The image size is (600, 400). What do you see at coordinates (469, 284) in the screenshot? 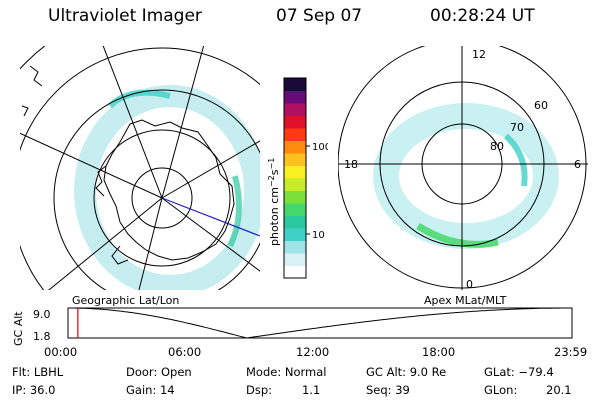
I see `mlt-label-0: 0` at bounding box center [469, 284].